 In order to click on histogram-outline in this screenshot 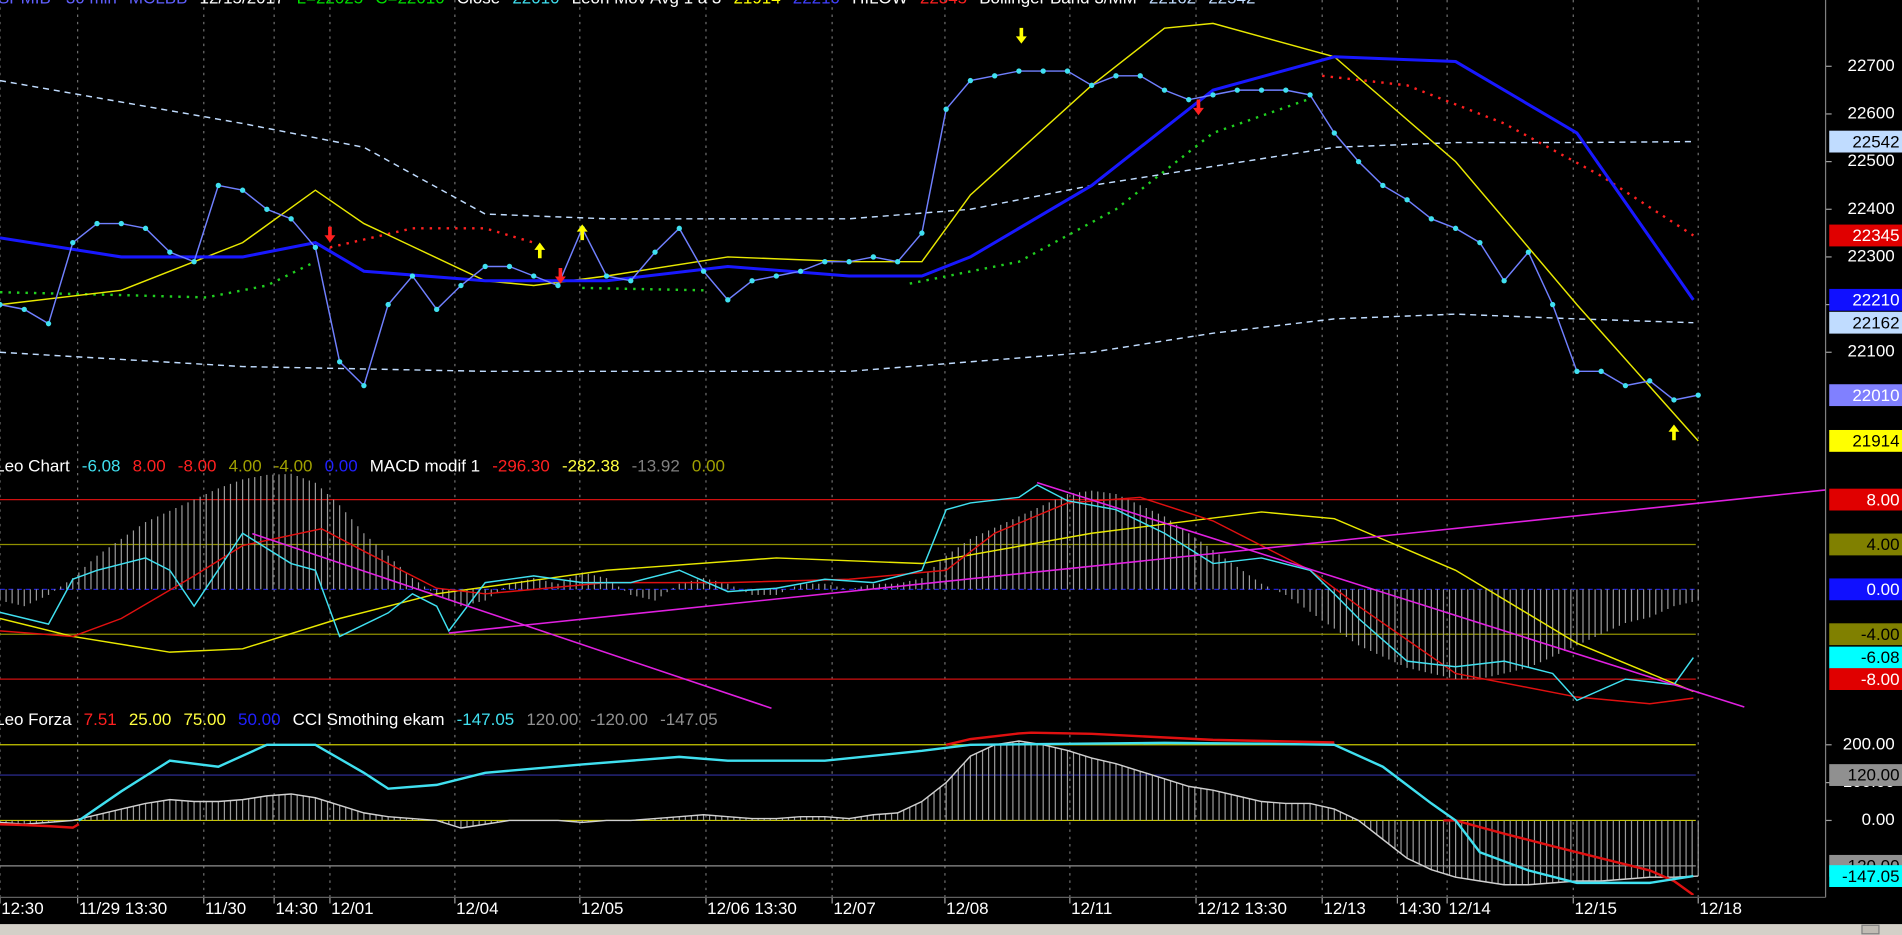, I will do `click(849, 813)`.